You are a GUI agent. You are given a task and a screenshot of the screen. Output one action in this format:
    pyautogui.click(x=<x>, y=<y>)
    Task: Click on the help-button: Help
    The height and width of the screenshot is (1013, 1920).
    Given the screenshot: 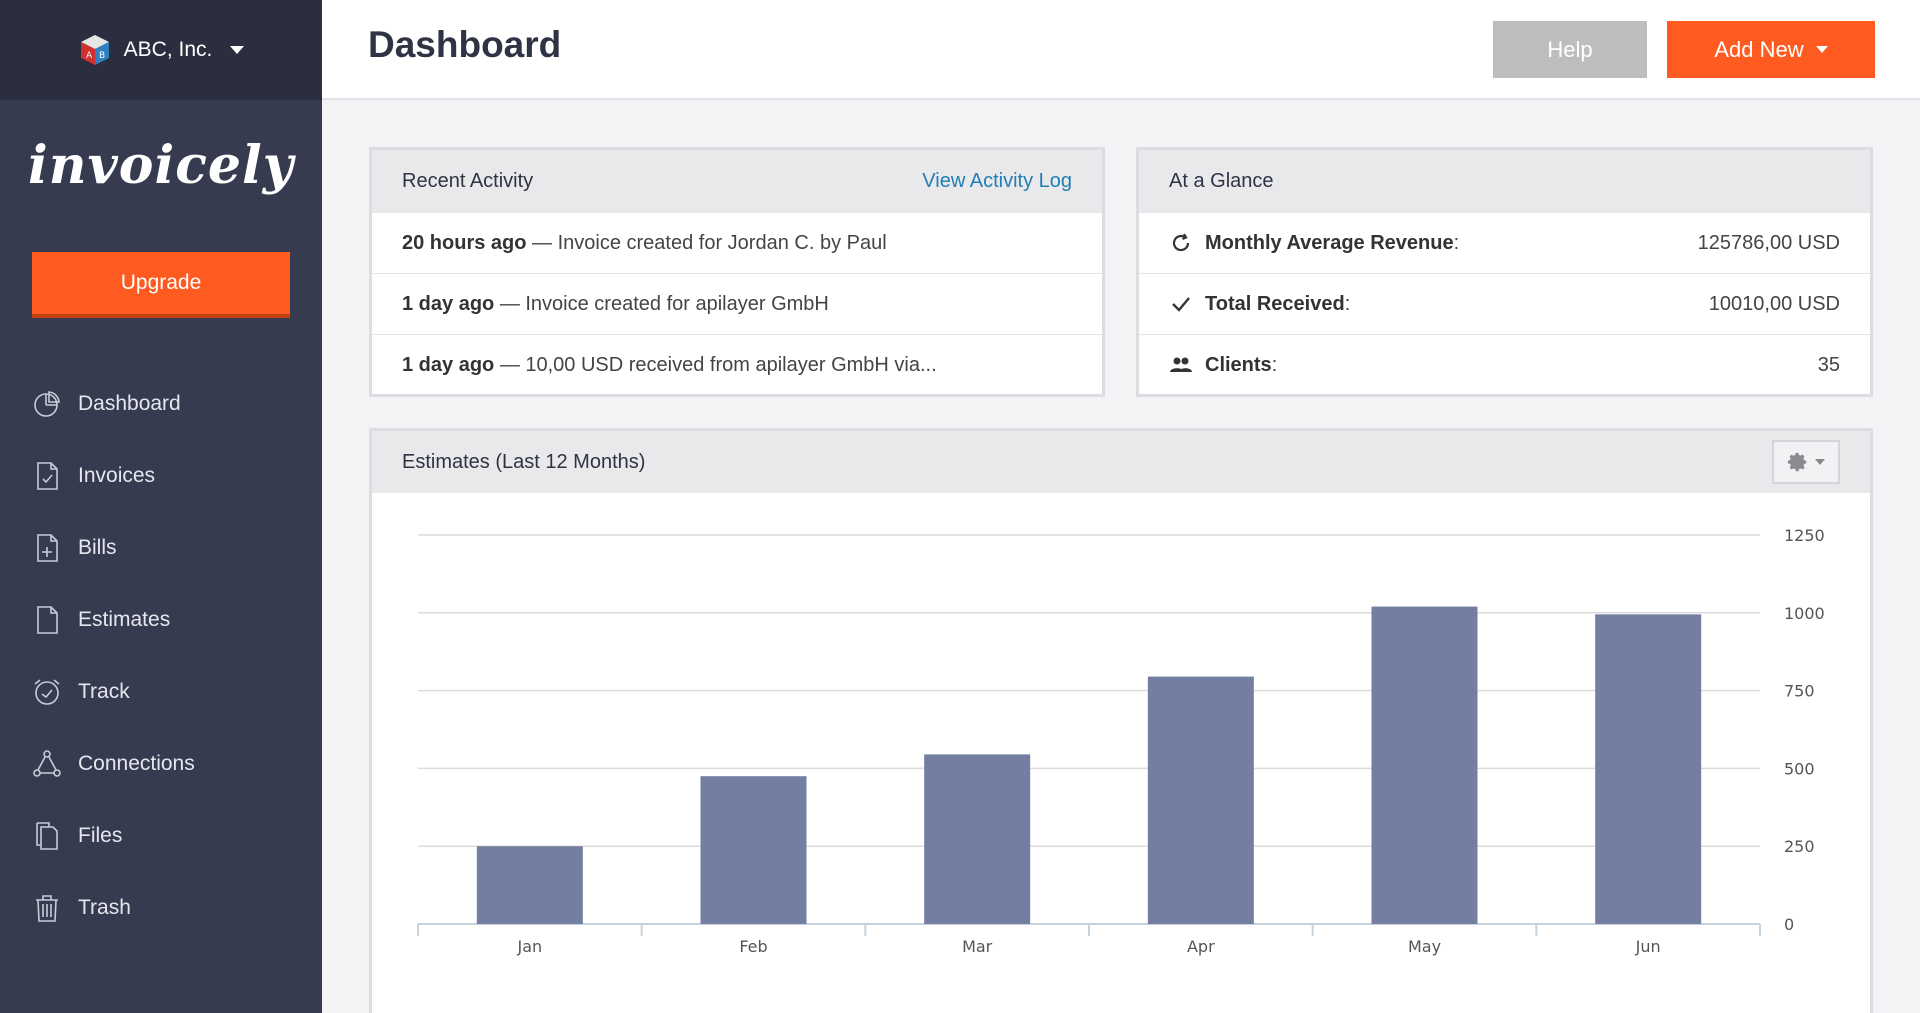 What is the action you would take?
    pyautogui.click(x=1570, y=49)
    